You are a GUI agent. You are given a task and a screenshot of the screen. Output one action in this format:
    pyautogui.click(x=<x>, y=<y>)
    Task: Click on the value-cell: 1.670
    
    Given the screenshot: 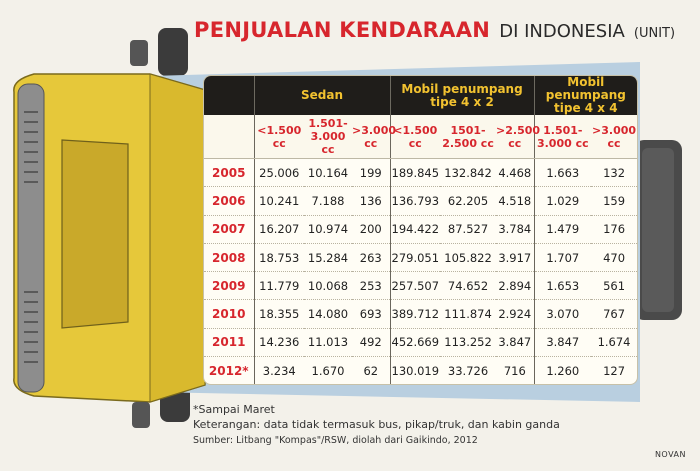 What is the action you would take?
    pyautogui.click(x=328, y=370)
    